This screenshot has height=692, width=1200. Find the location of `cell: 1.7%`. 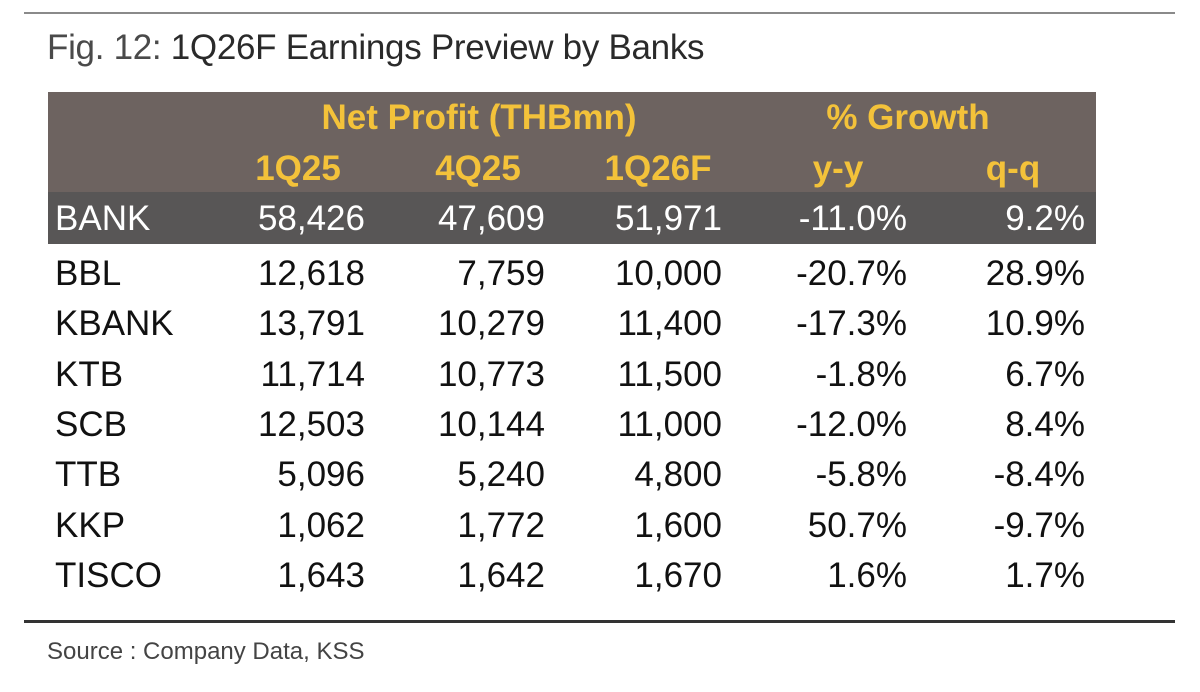

cell: 1.7% is located at coordinates (1045, 575).